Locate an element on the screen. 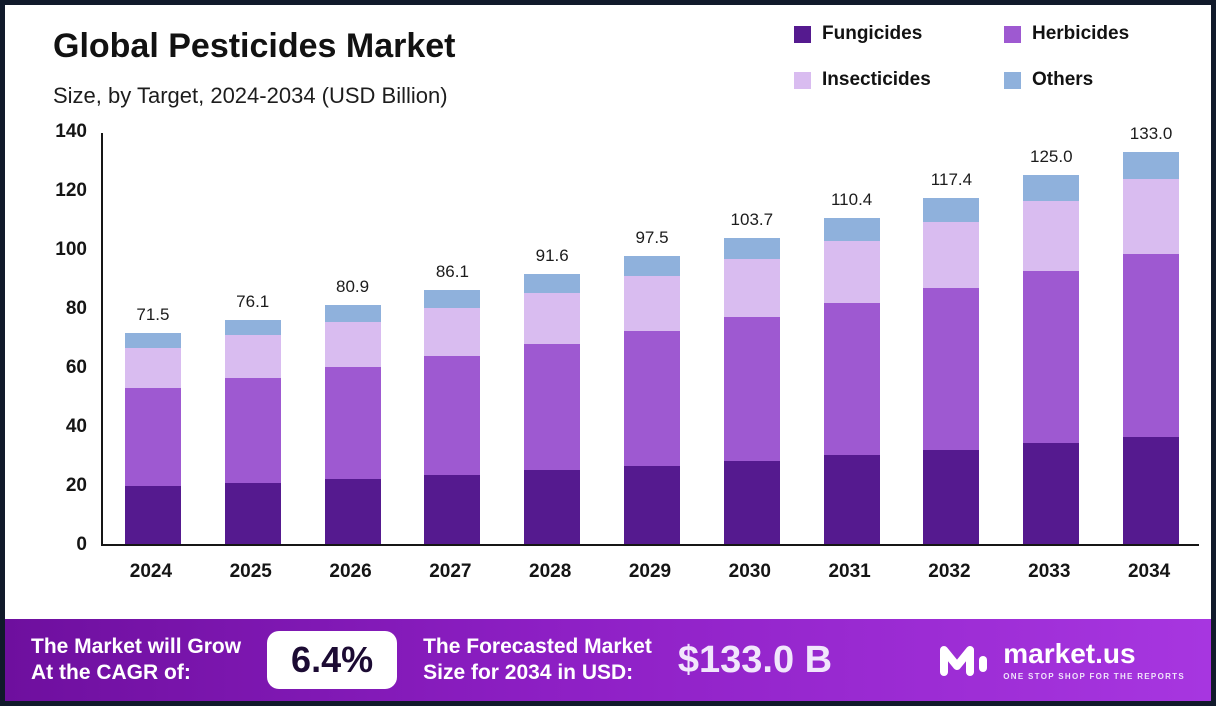 This screenshot has height=706, width=1216. bar-total-label: 91.6 is located at coordinates (552, 255).